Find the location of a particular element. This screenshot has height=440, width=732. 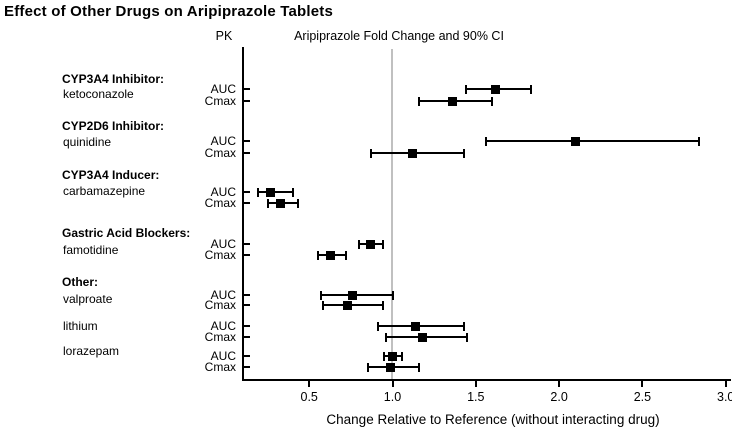

x-axis-tick-label: 1.0 is located at coordinates (392, 397).